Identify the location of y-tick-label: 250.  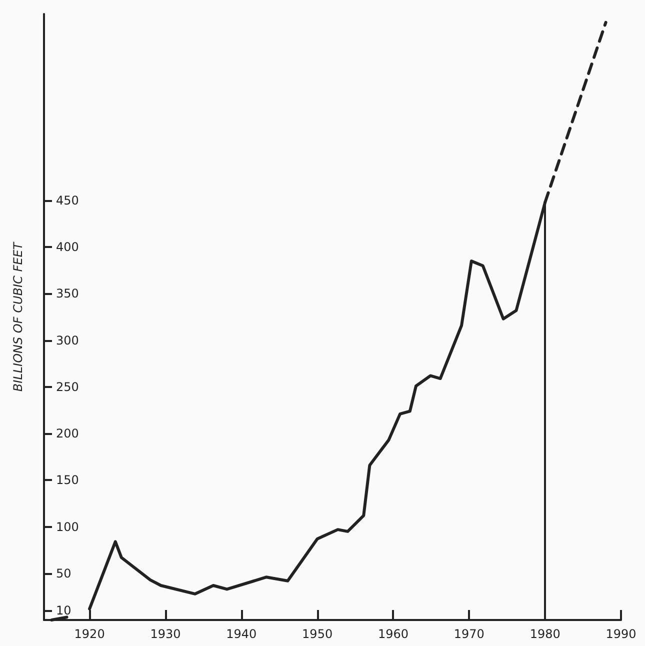
(67, 387).